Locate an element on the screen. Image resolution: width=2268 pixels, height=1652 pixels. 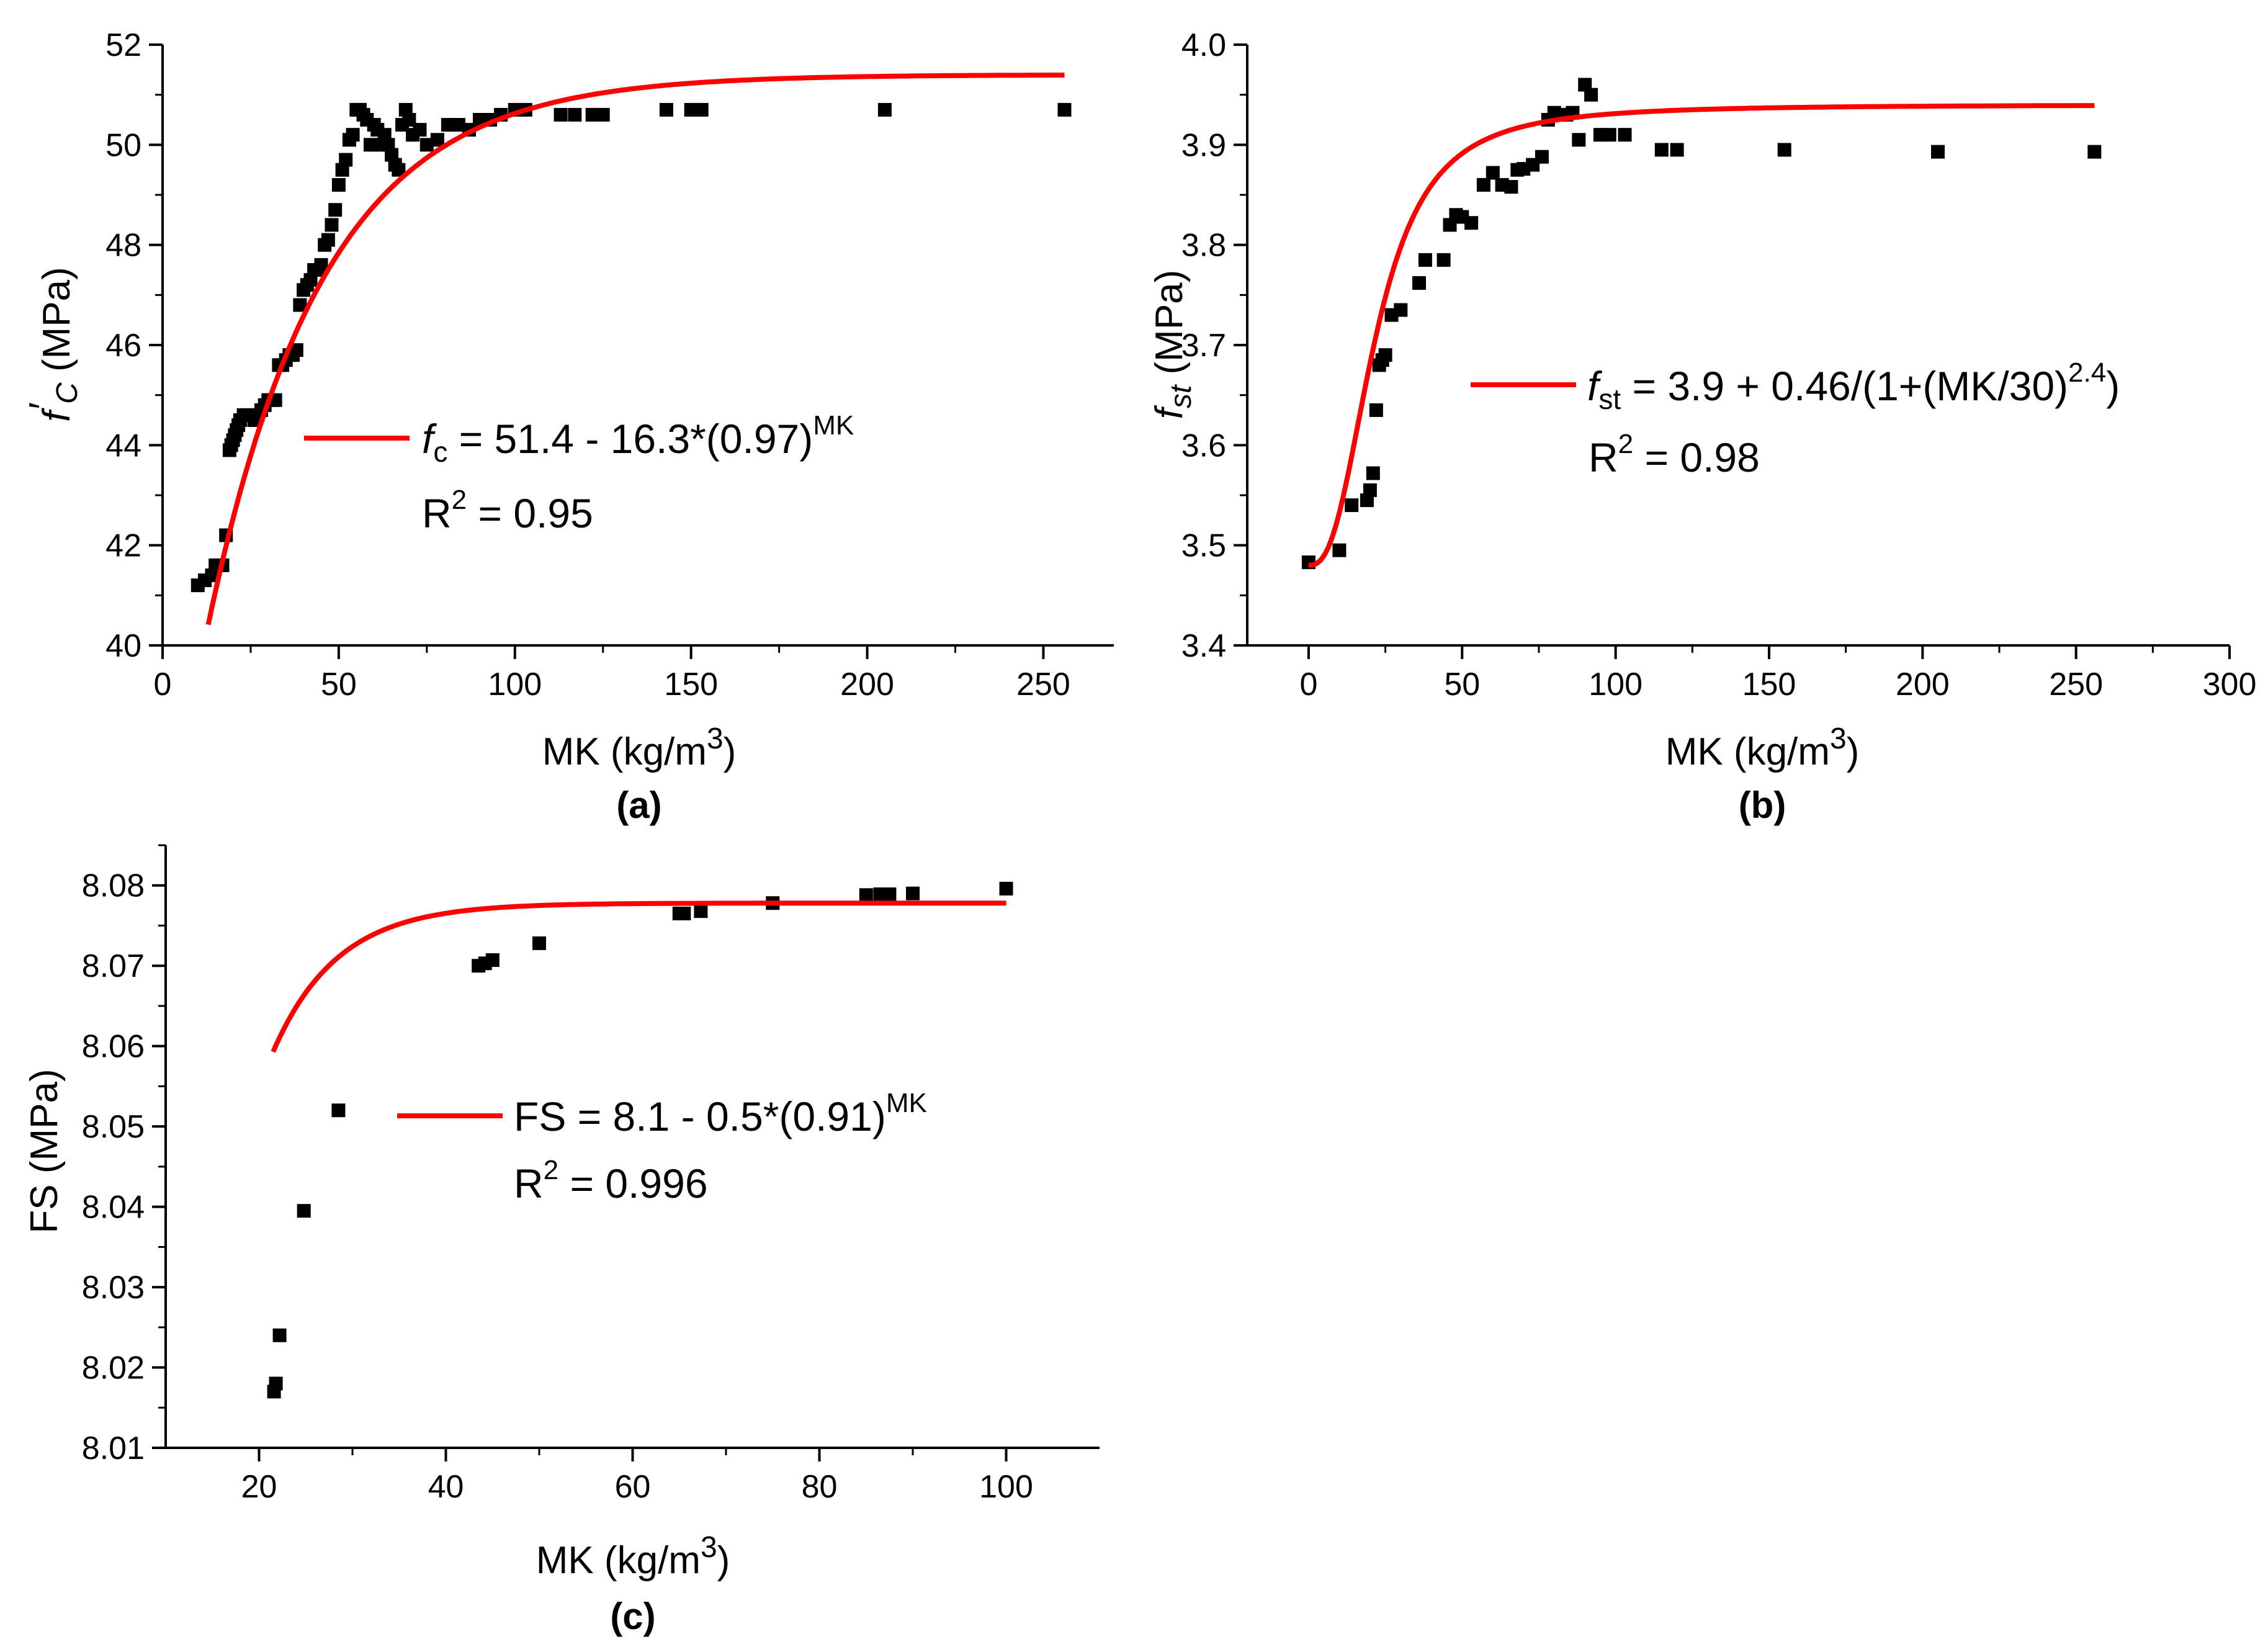
chart-c-y-tick-label: 8.06 is located at coordinates (114, 1047).